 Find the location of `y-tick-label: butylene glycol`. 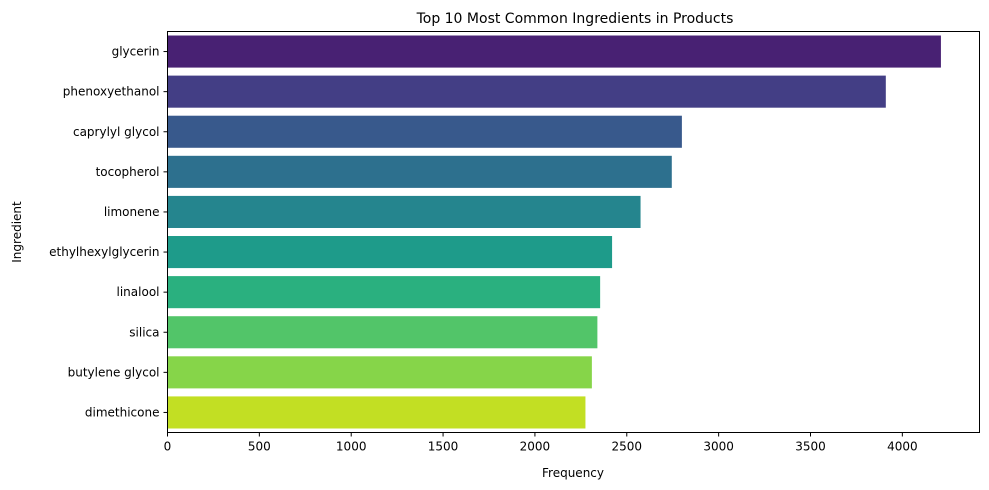

y-tick-label: butylene glycol is located at coordinates (114, 372).